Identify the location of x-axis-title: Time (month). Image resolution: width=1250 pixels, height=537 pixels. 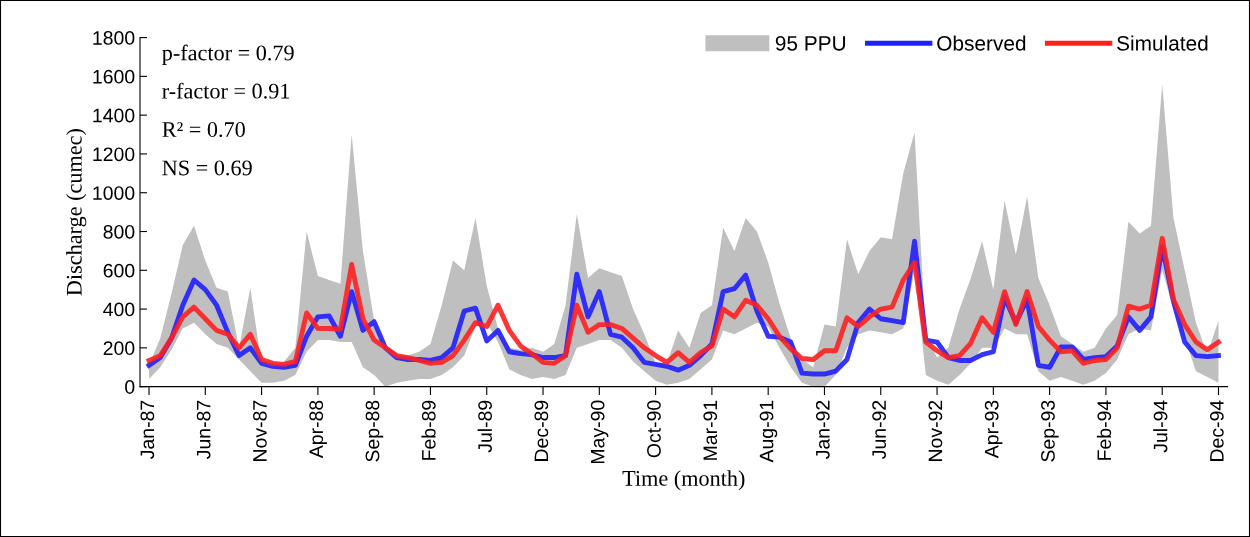
(683, 480).